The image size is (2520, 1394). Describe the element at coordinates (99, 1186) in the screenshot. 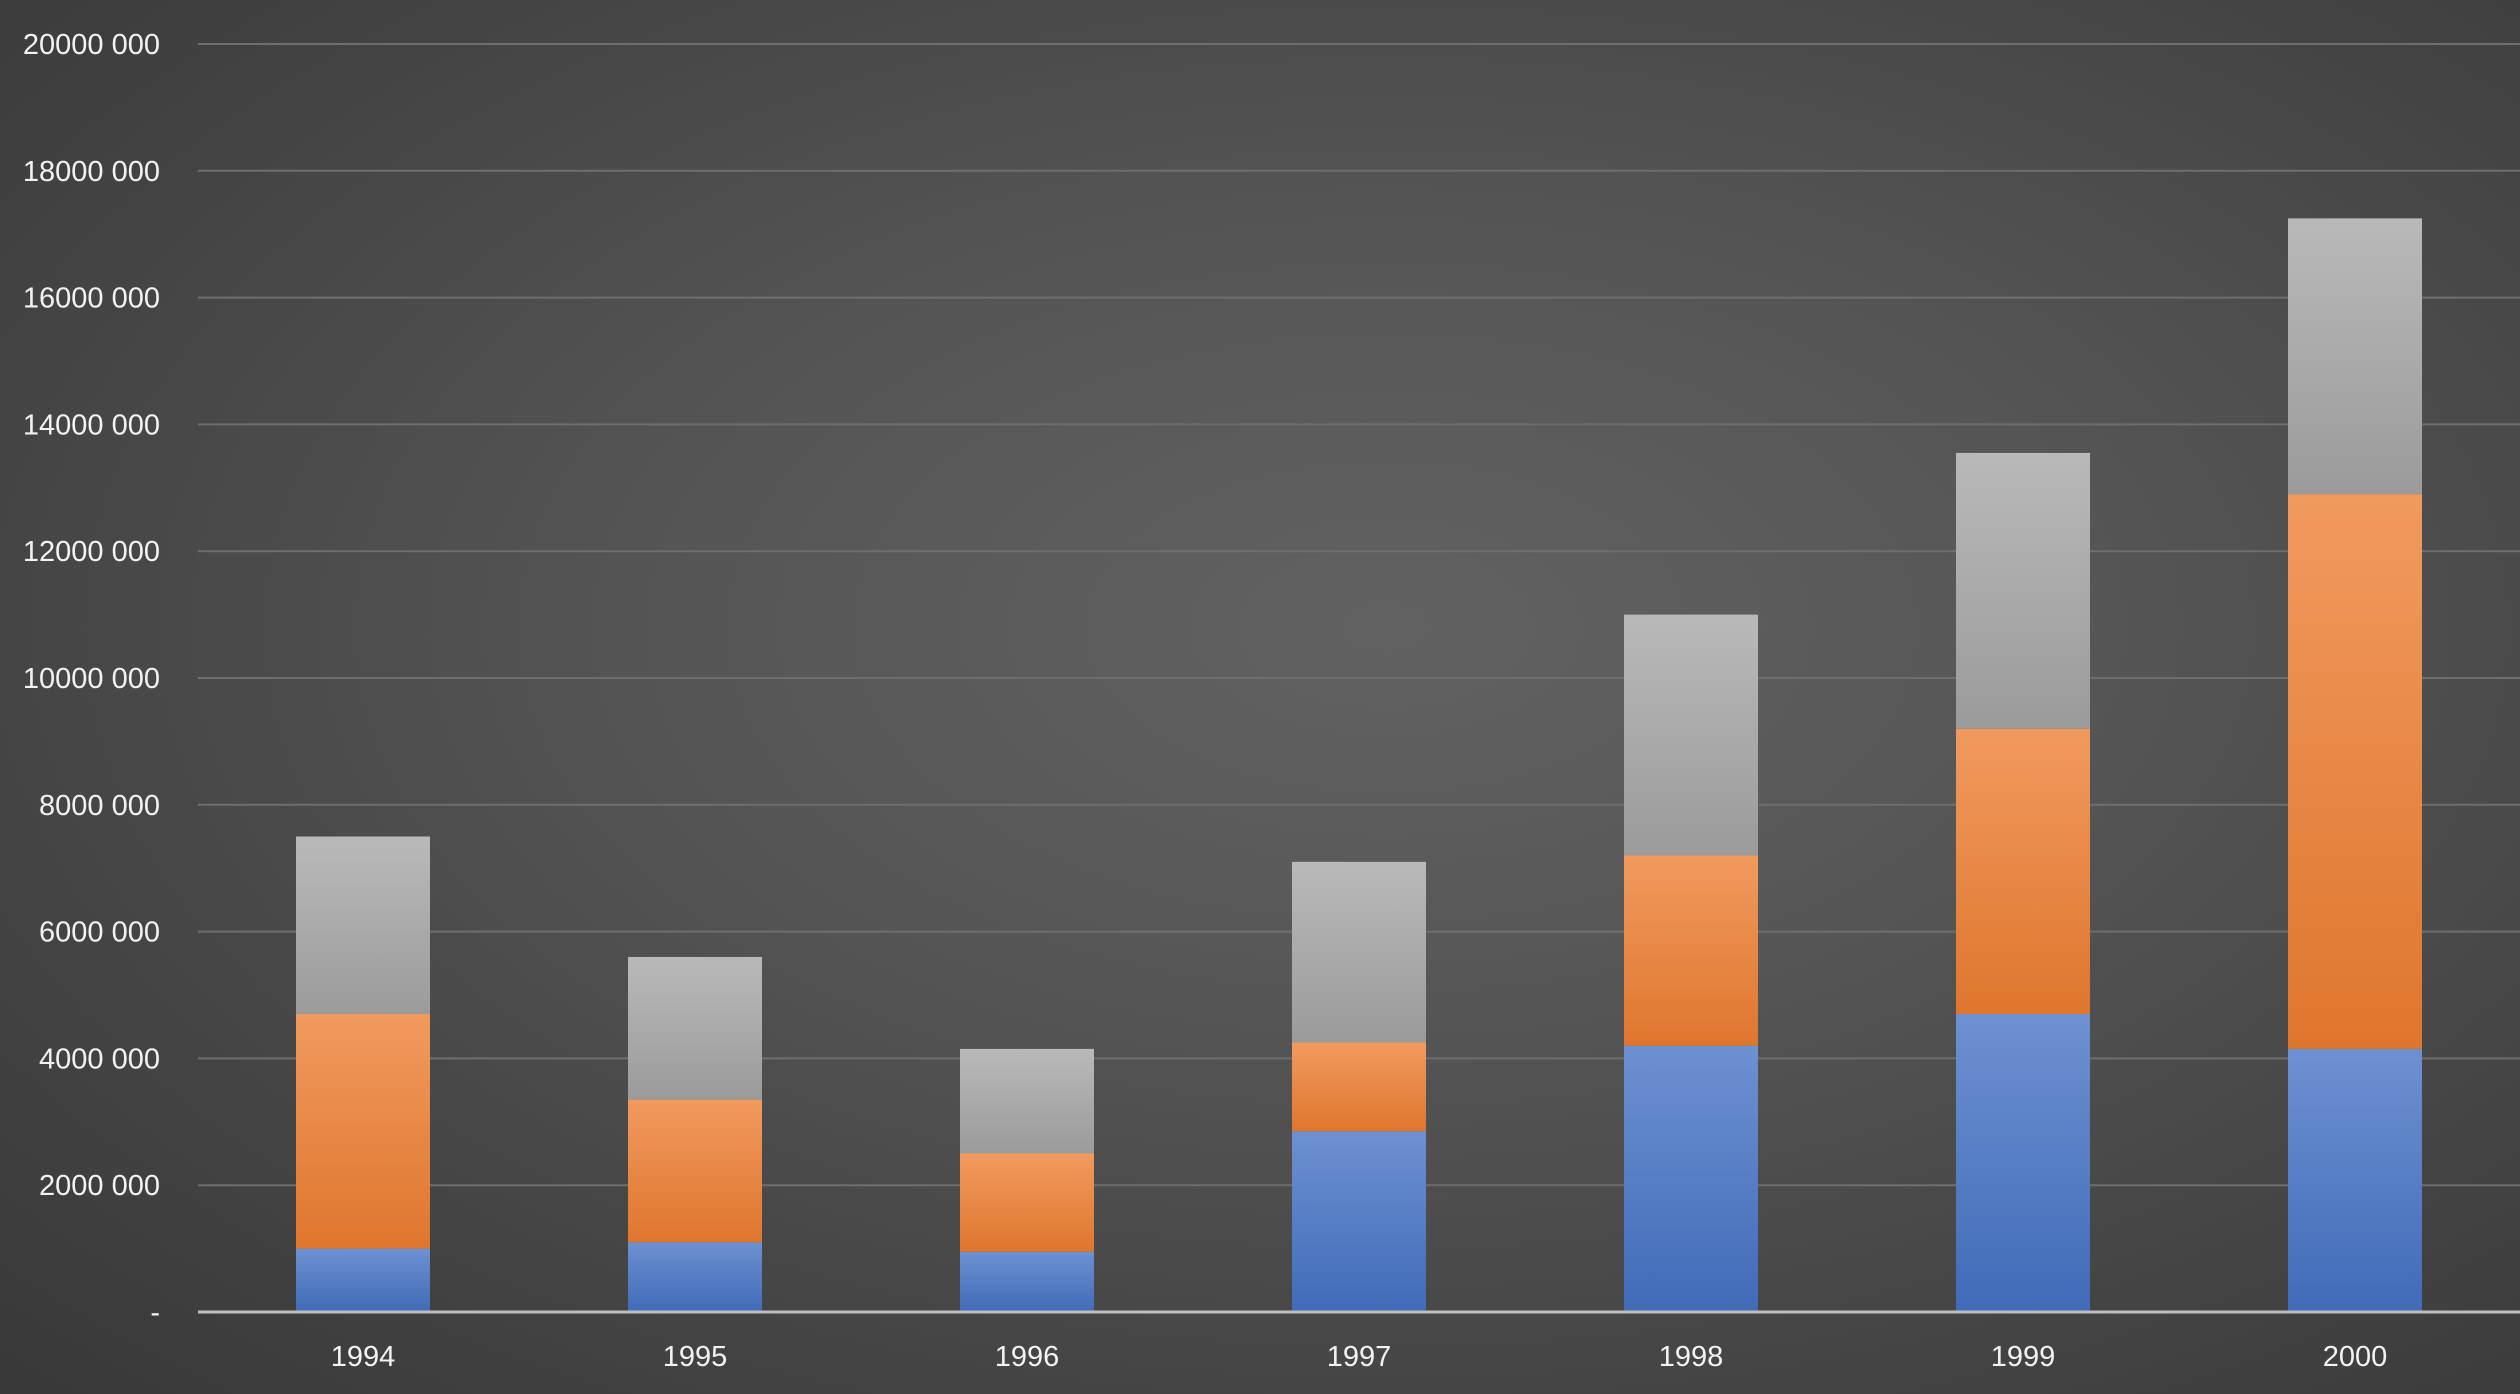

I see `y-tick-label: 2000 000` at that location.